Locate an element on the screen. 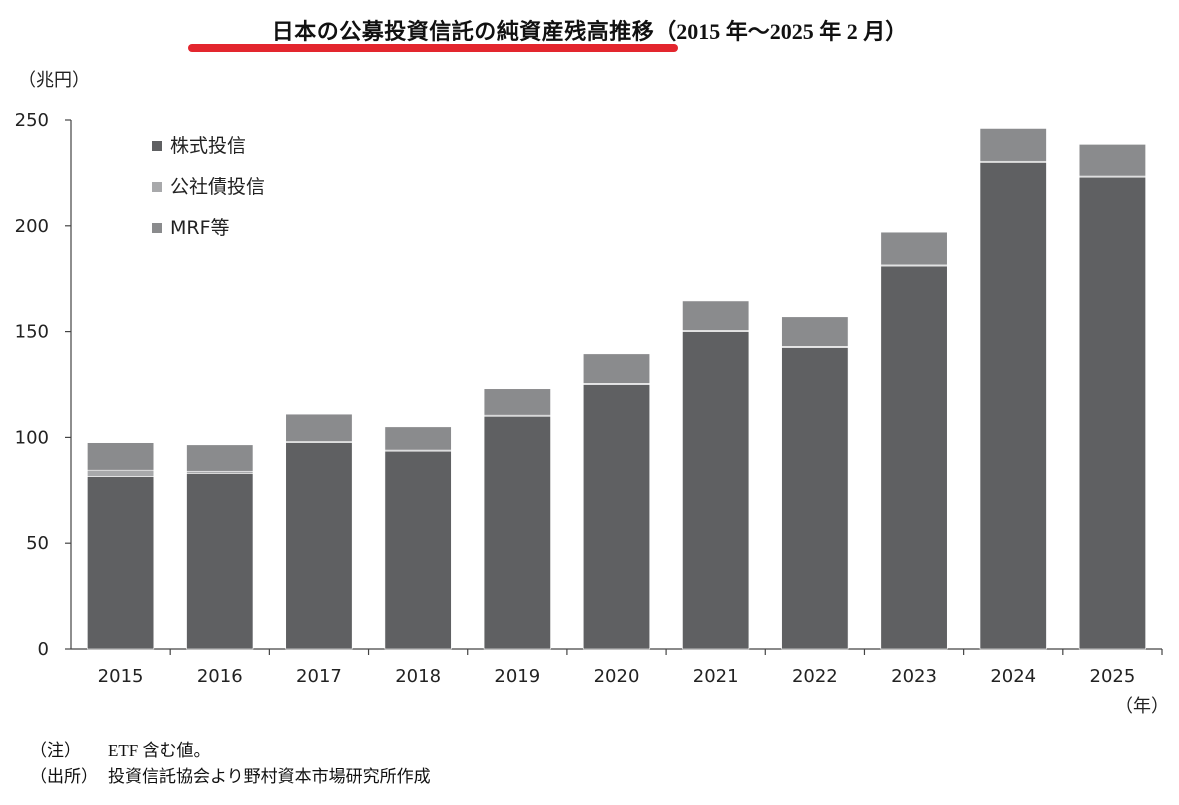 This screenshot has width=1179, height=805. y-tick-label: 150 is located at coordinates (32, 332).